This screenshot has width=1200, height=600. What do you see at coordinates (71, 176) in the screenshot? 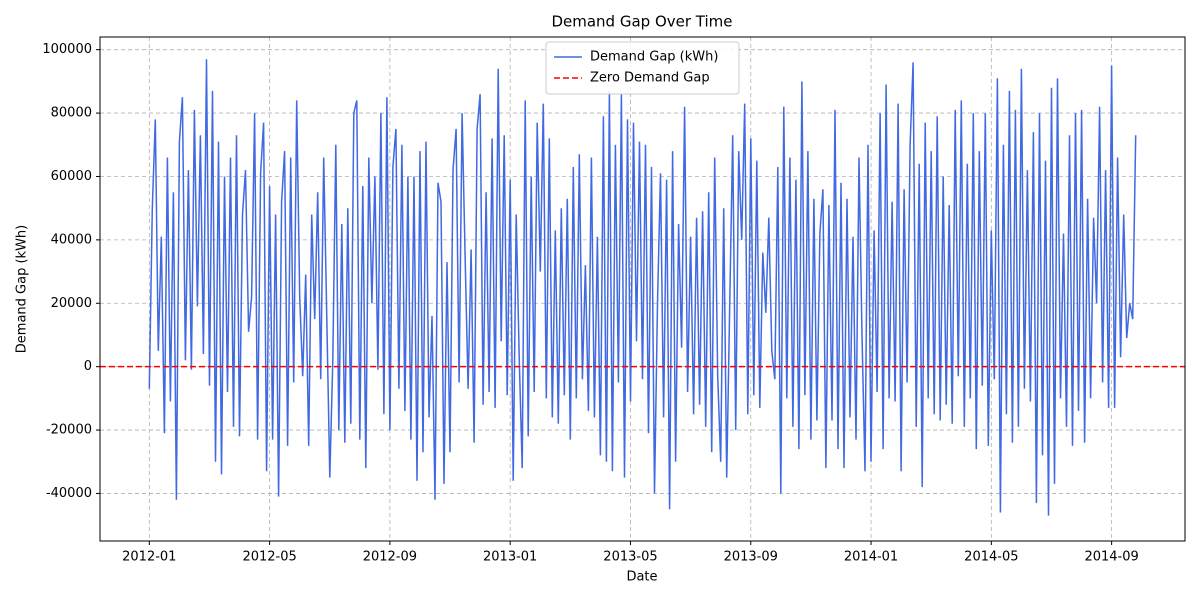
I see `y-tick-label: 60000` at bounding box center [71, 176].